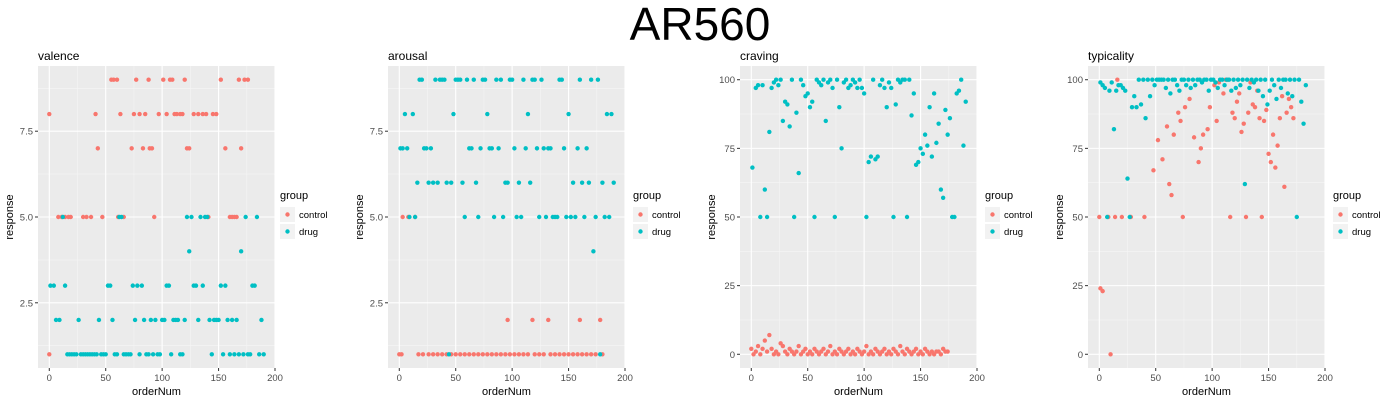  What do you see at coordinates (512, 378) in the screenshot?
I see `x-tick-label: 100` at bounding box center [512, 378].